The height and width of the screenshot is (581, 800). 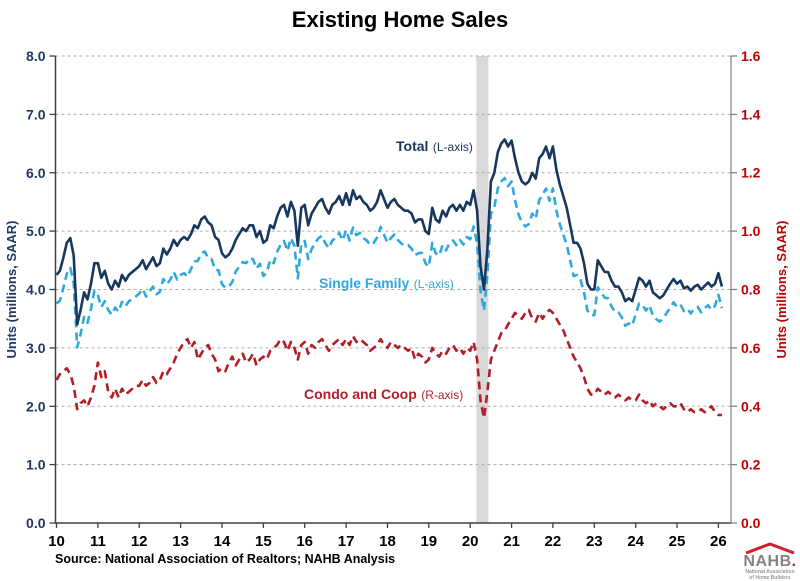 I want to click on annotation-total: Total (L-axis), so click(x=434, y=147).